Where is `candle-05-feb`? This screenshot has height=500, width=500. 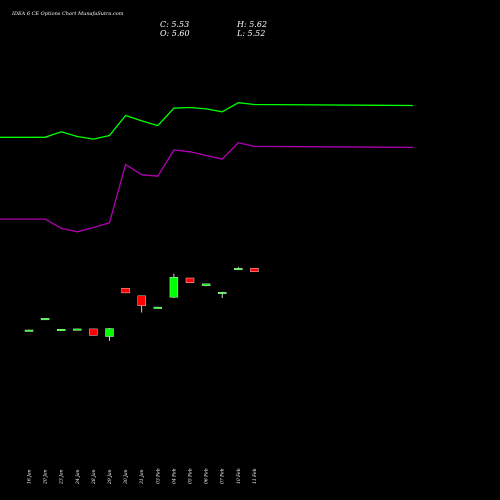 candle-05-feb is located at coordinates (190, 280).